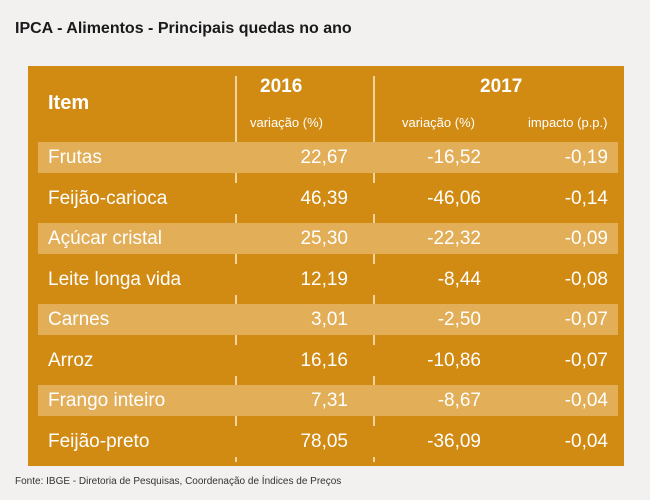 The height and width of the screenshot is (500, 650). I want to click on cell-variacao-2017: -22,32, so click(454, 238).